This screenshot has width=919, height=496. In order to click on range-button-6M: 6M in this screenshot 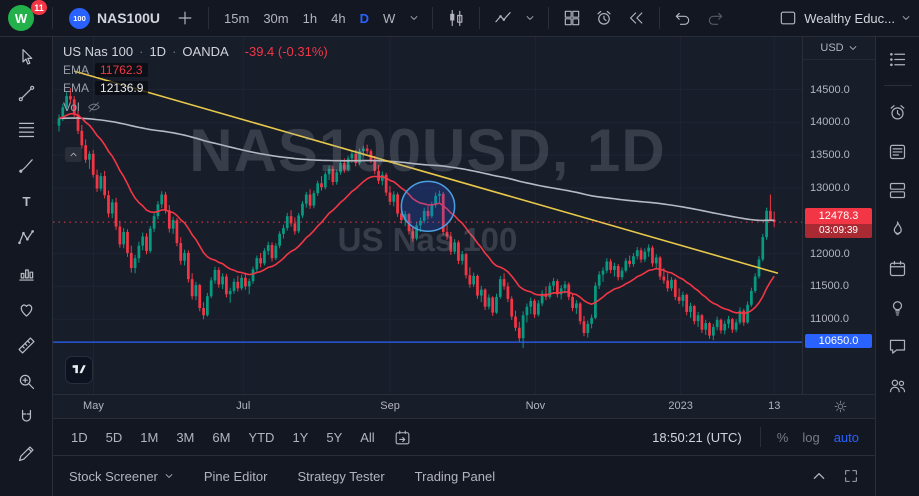, I will do `click(221, 437)`.